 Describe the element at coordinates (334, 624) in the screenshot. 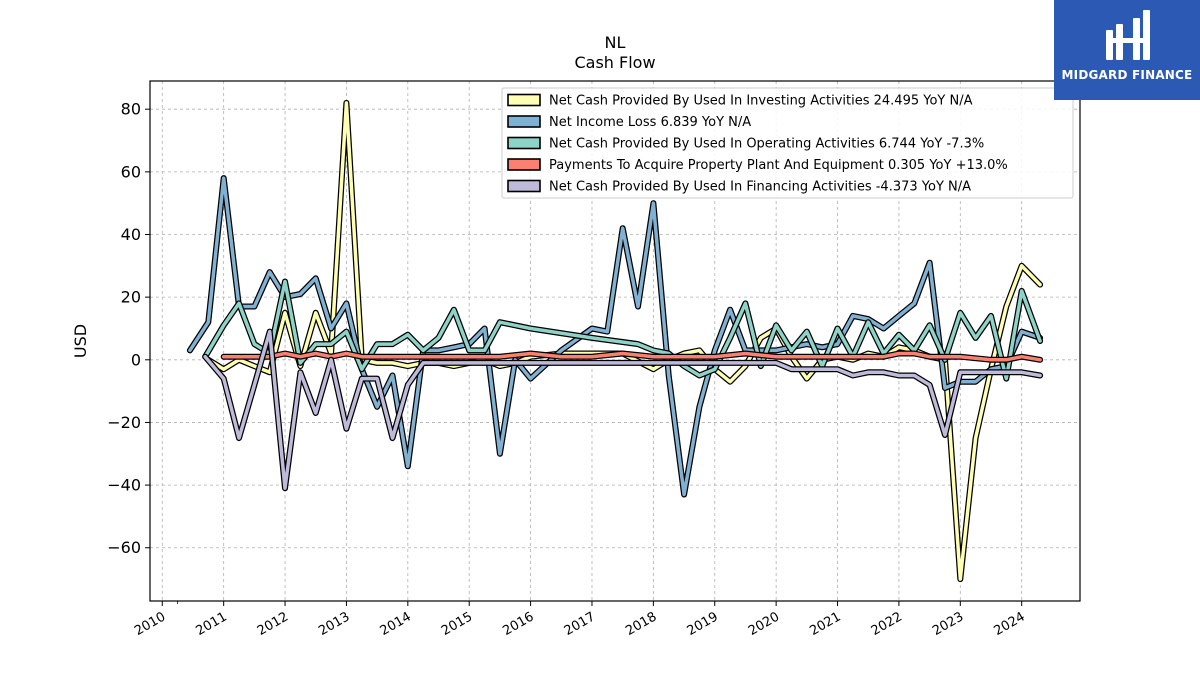

I see `x-tick-label: 2013` at that location.